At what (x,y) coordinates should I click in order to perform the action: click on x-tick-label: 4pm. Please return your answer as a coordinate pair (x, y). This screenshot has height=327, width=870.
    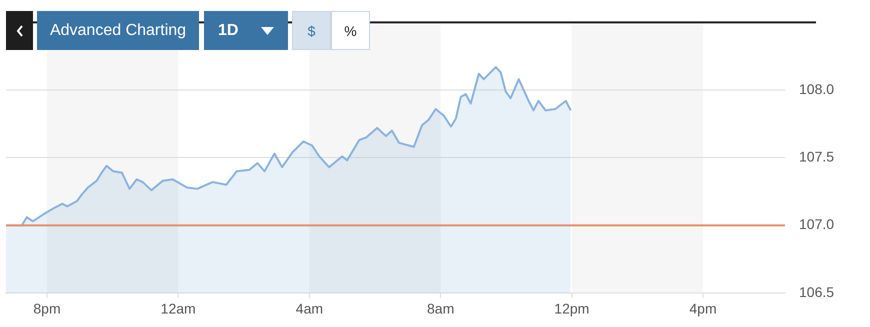
    Looking at the image, I should click on (703, 308).